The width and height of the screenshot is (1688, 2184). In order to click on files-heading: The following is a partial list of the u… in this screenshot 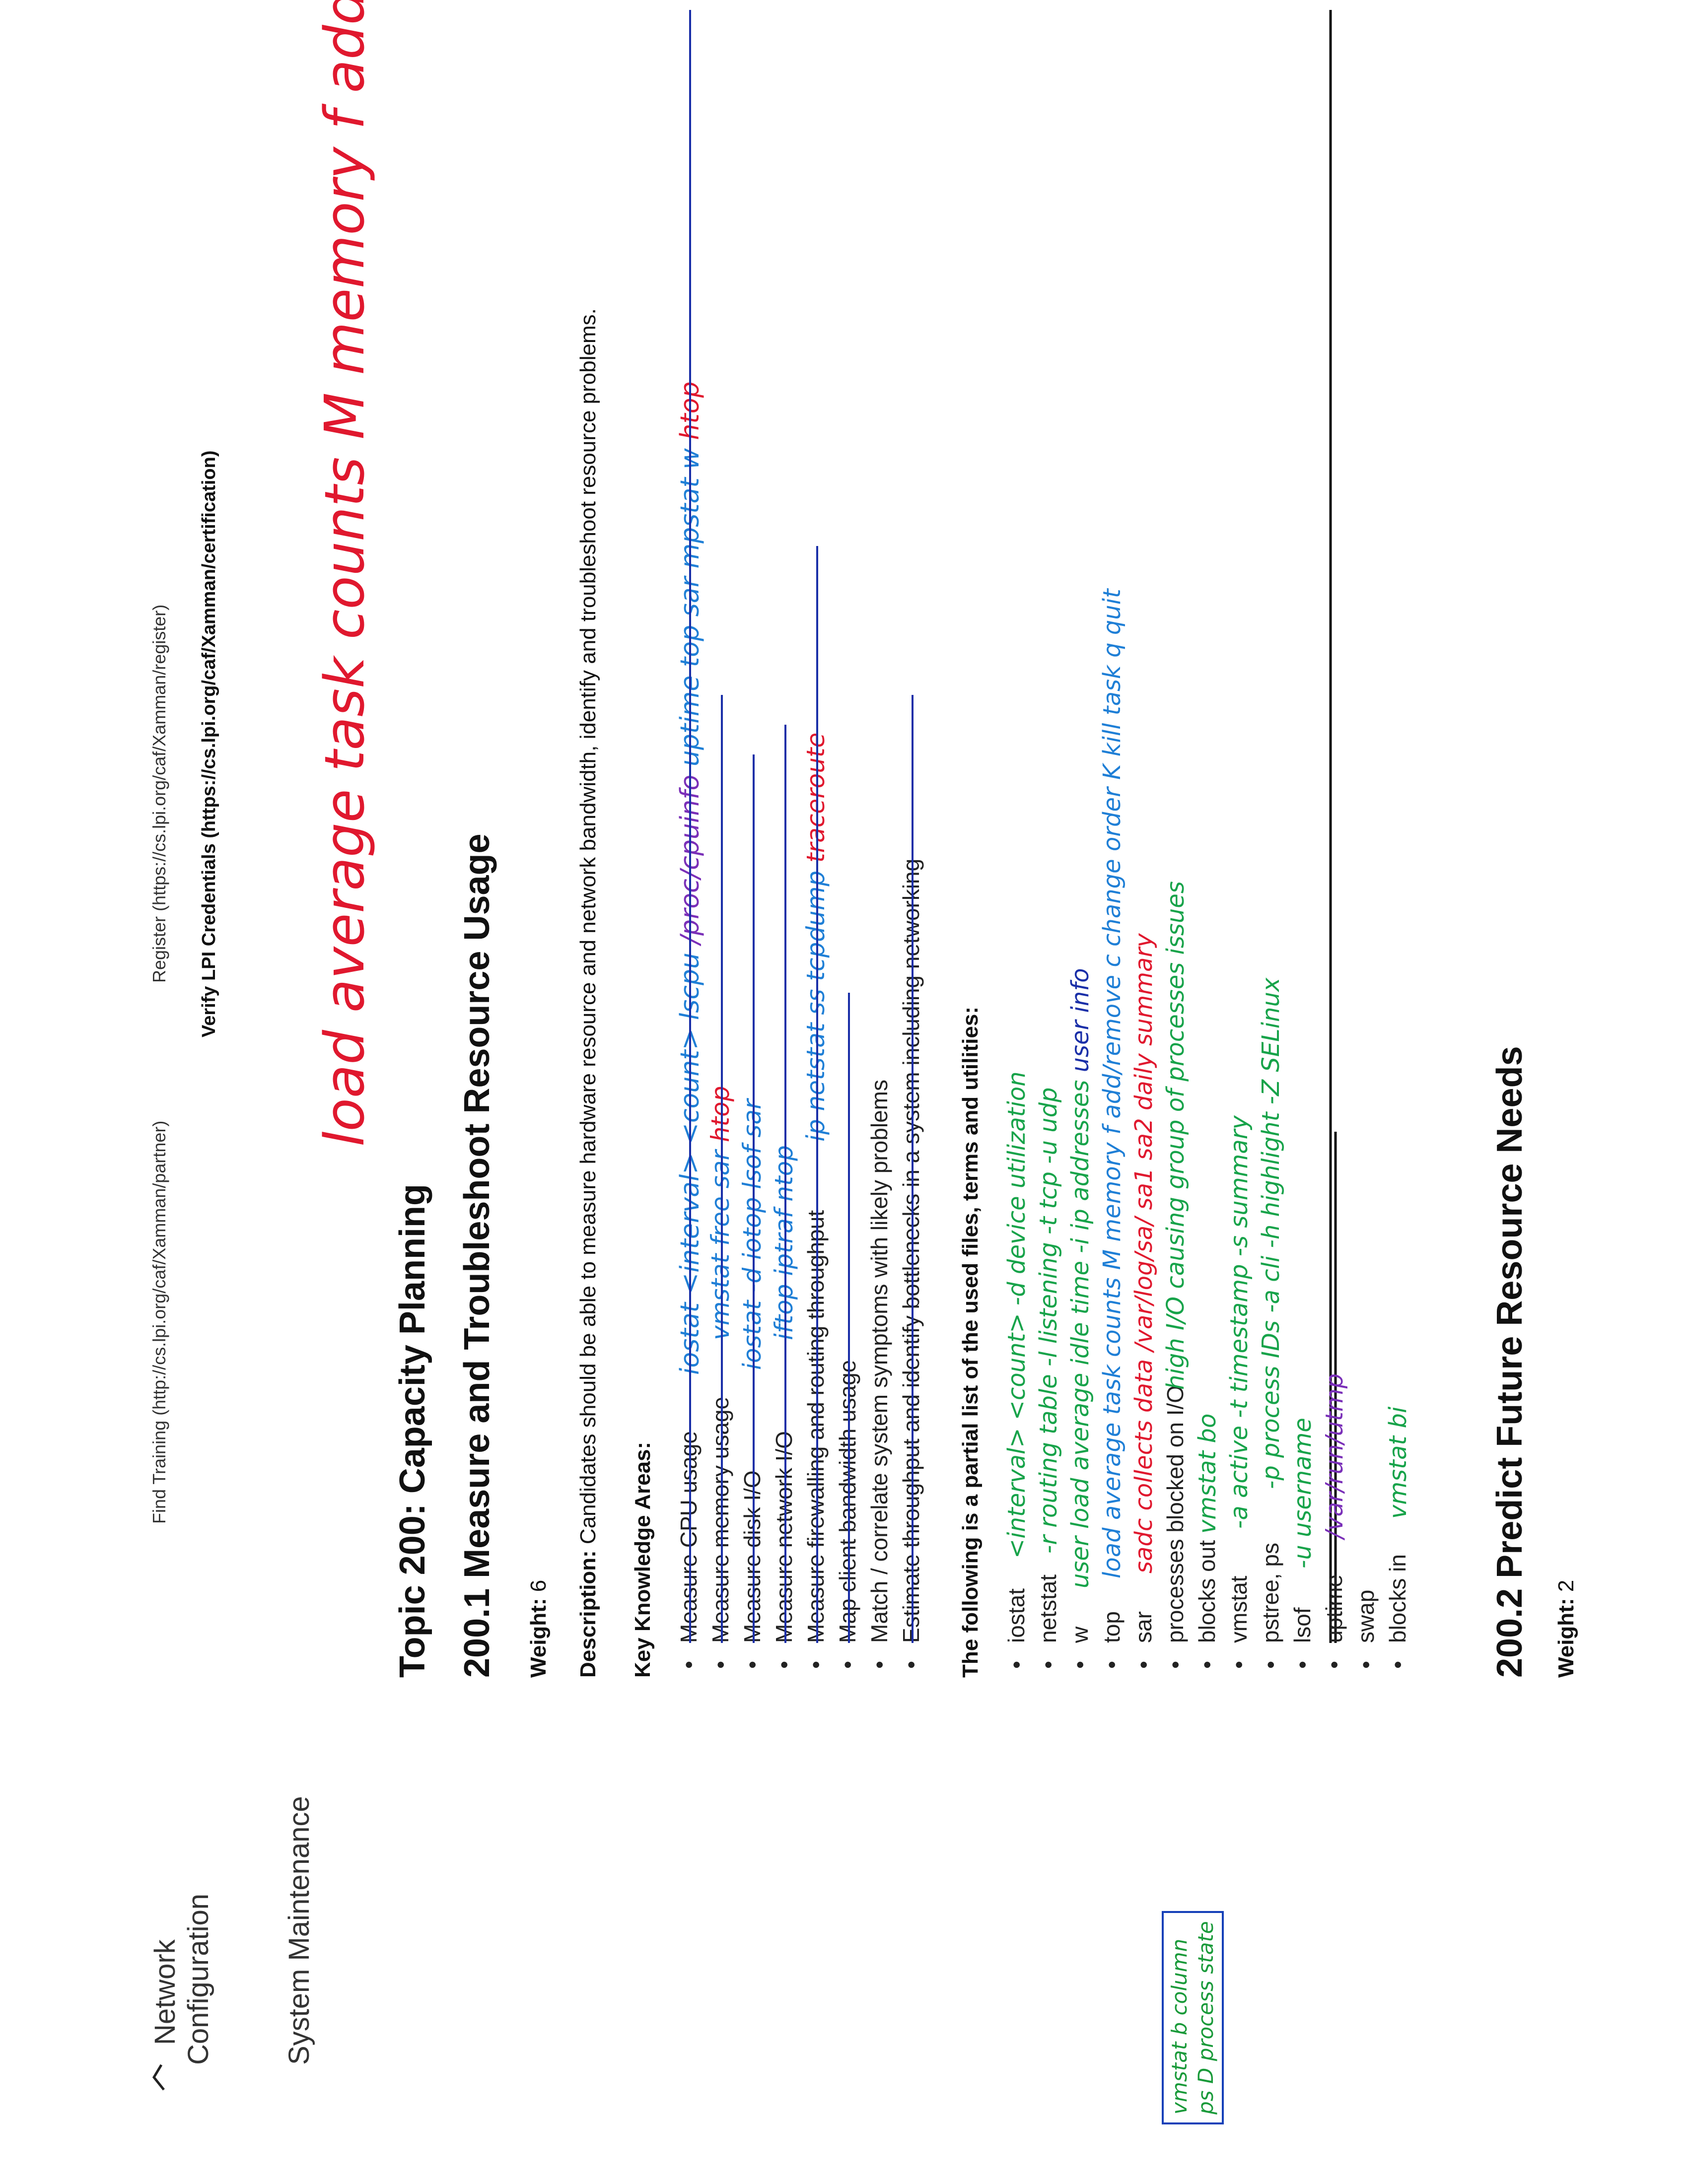, I will do `click(970, 1342)`.